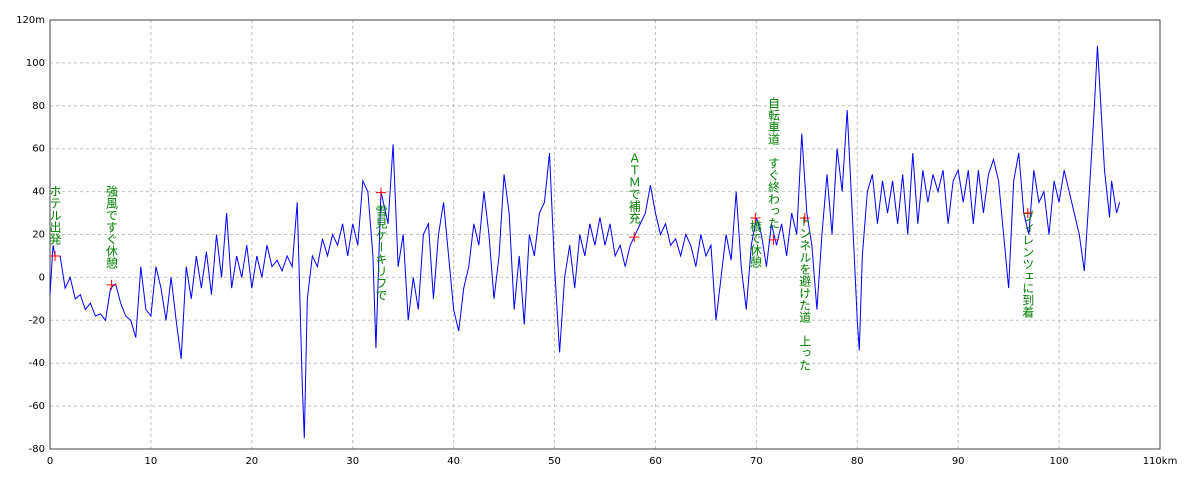  Describe the element at coordinates (1028, 264) in the screenshot. I see `annotation: ヴィレンツェに到着` at that location.